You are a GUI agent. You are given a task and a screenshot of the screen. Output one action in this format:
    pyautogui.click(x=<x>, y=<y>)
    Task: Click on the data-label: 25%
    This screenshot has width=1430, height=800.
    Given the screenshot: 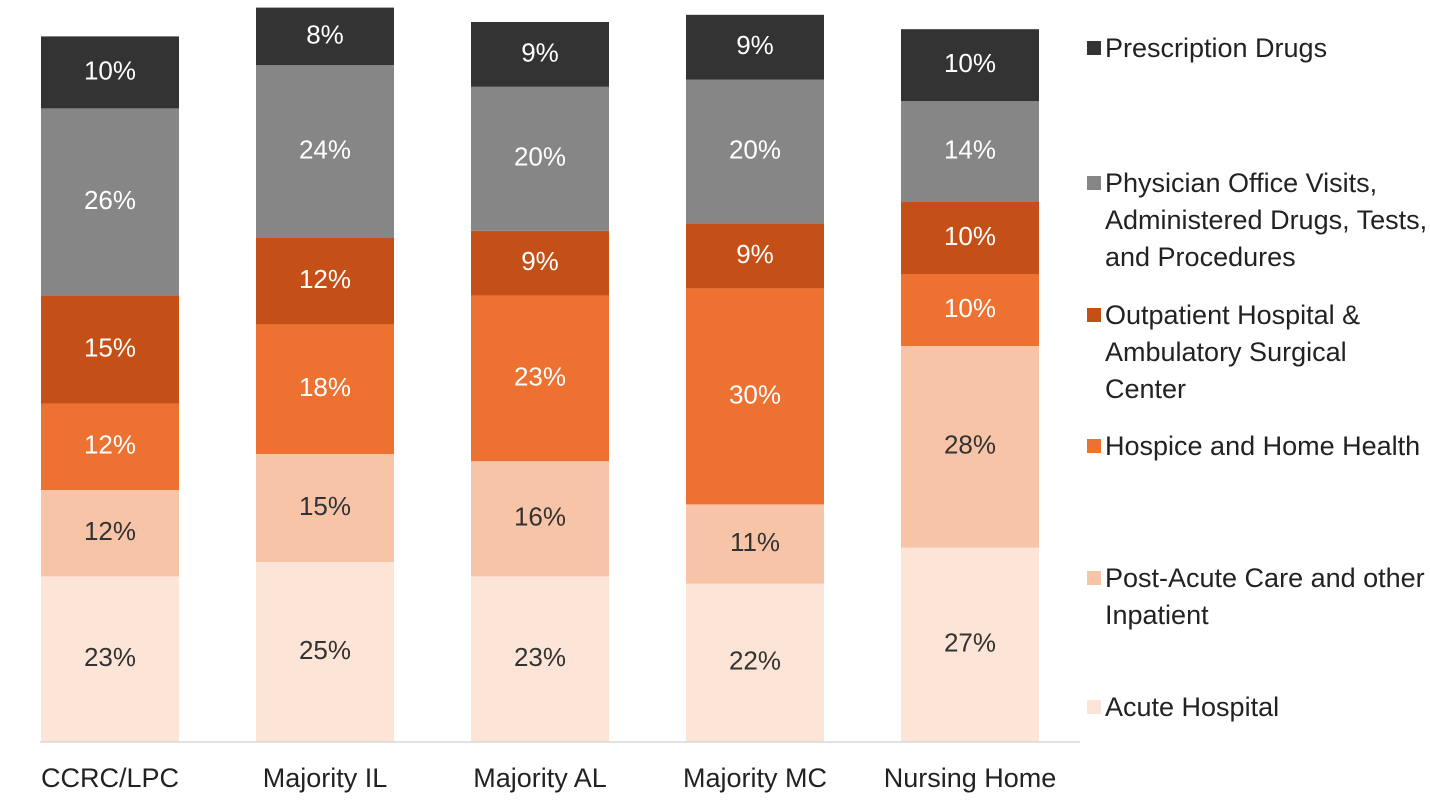 What is the action you would take?
    pyautogui.click(x=325, y=650)
    